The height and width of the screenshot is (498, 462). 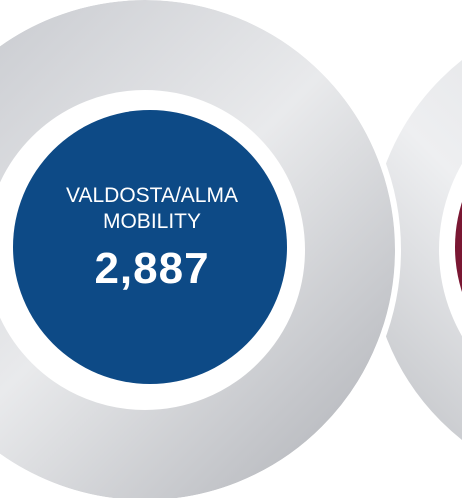 I want to click on maroon-circle, so click(x=458, y=247).